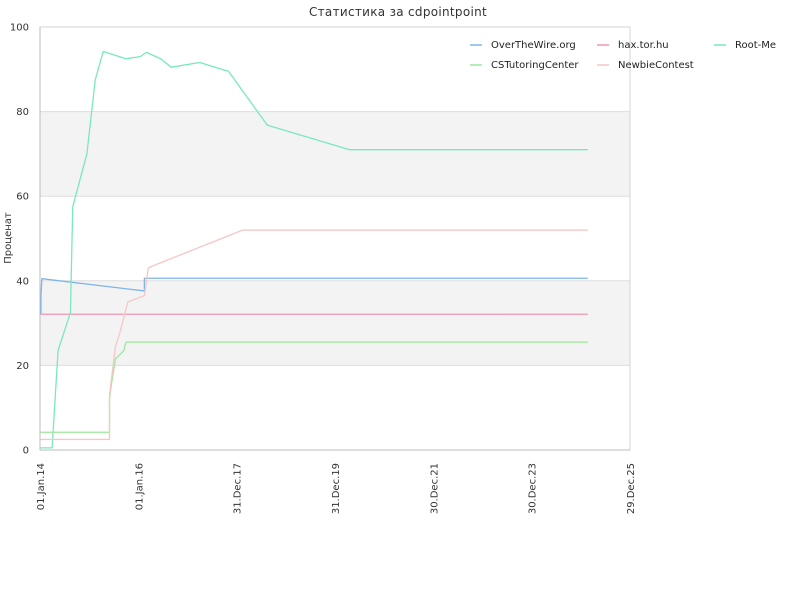  What do you see at coordinates (656, 65) in the screenshot?
I see `legend-label: NewbieContest` at bounding box center [656, 65].